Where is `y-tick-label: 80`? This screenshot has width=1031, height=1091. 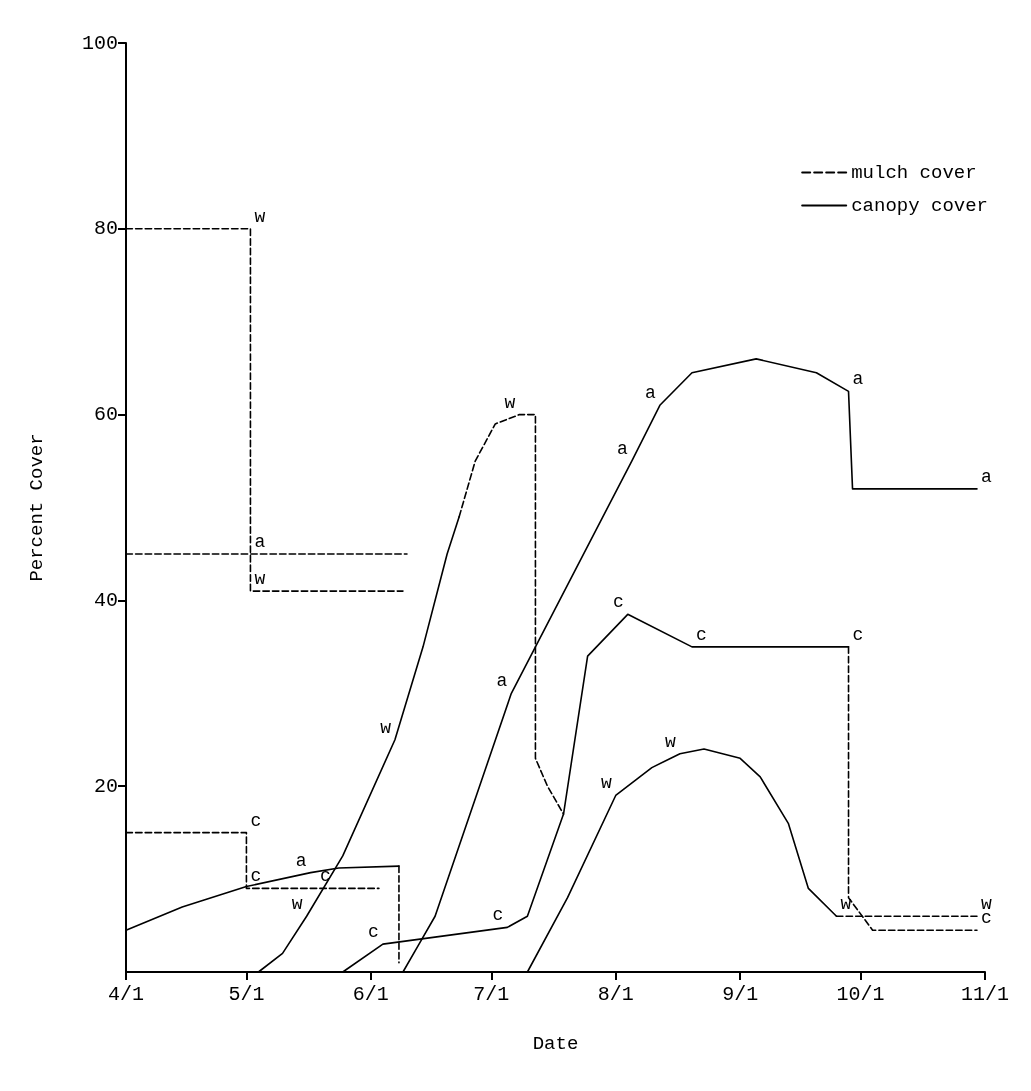 y-tick-label: 80 is located at coordinates (105, 229).